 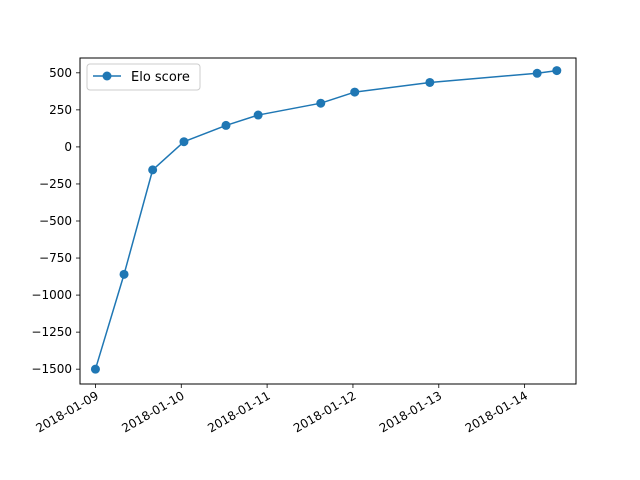 What do you see at coordinates (60, 73) in the screenshot?
I see `y-tick-label-0: 500` at bounding box center [60, 73].